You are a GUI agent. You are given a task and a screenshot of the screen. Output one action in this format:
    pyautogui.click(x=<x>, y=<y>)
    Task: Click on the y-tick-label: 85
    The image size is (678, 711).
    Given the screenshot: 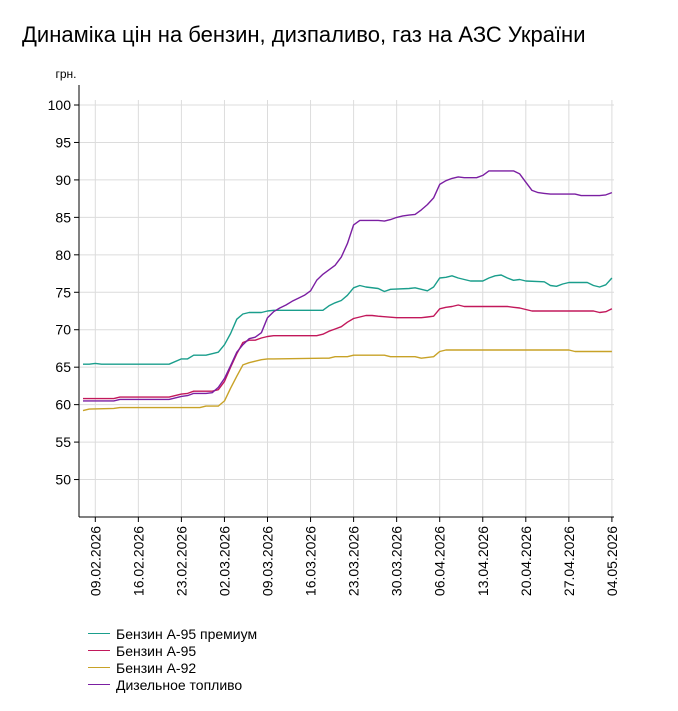 What is the action you would take?
    pyautogui.click(x=63, y=217)
    